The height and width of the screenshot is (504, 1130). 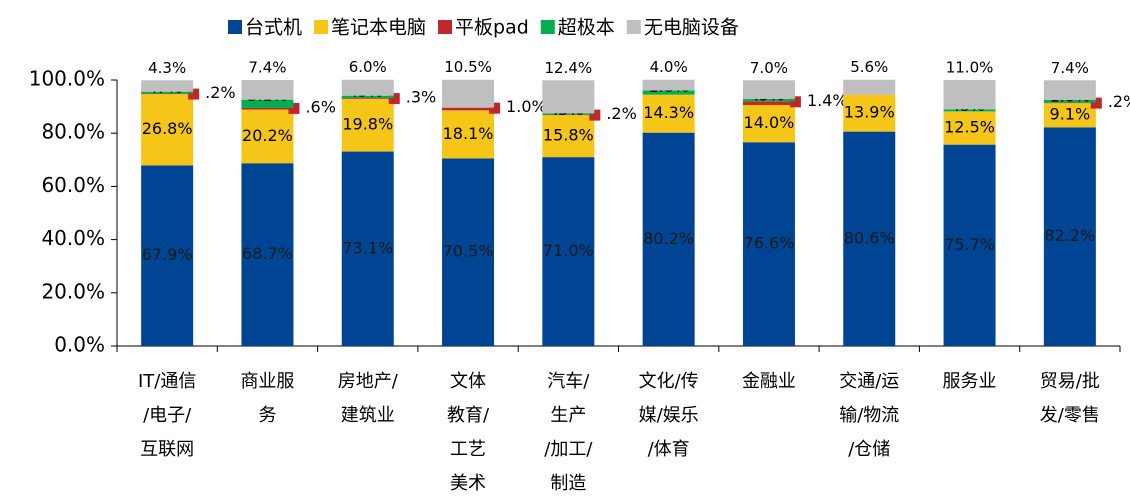 I want to click on data-label: 82.2%, so click(x=1069, y=235).